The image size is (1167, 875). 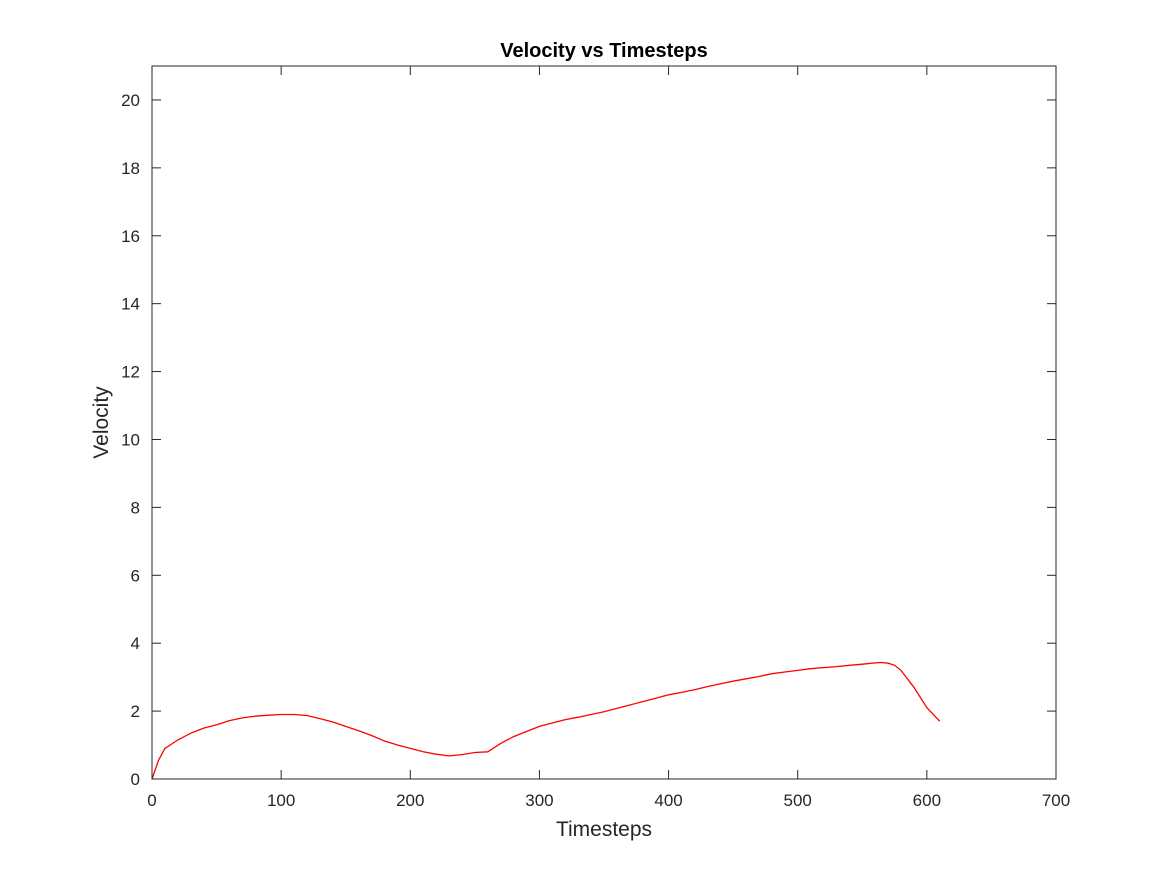 I want to click on x-tick-label: 100, so click(x=281, y=800).